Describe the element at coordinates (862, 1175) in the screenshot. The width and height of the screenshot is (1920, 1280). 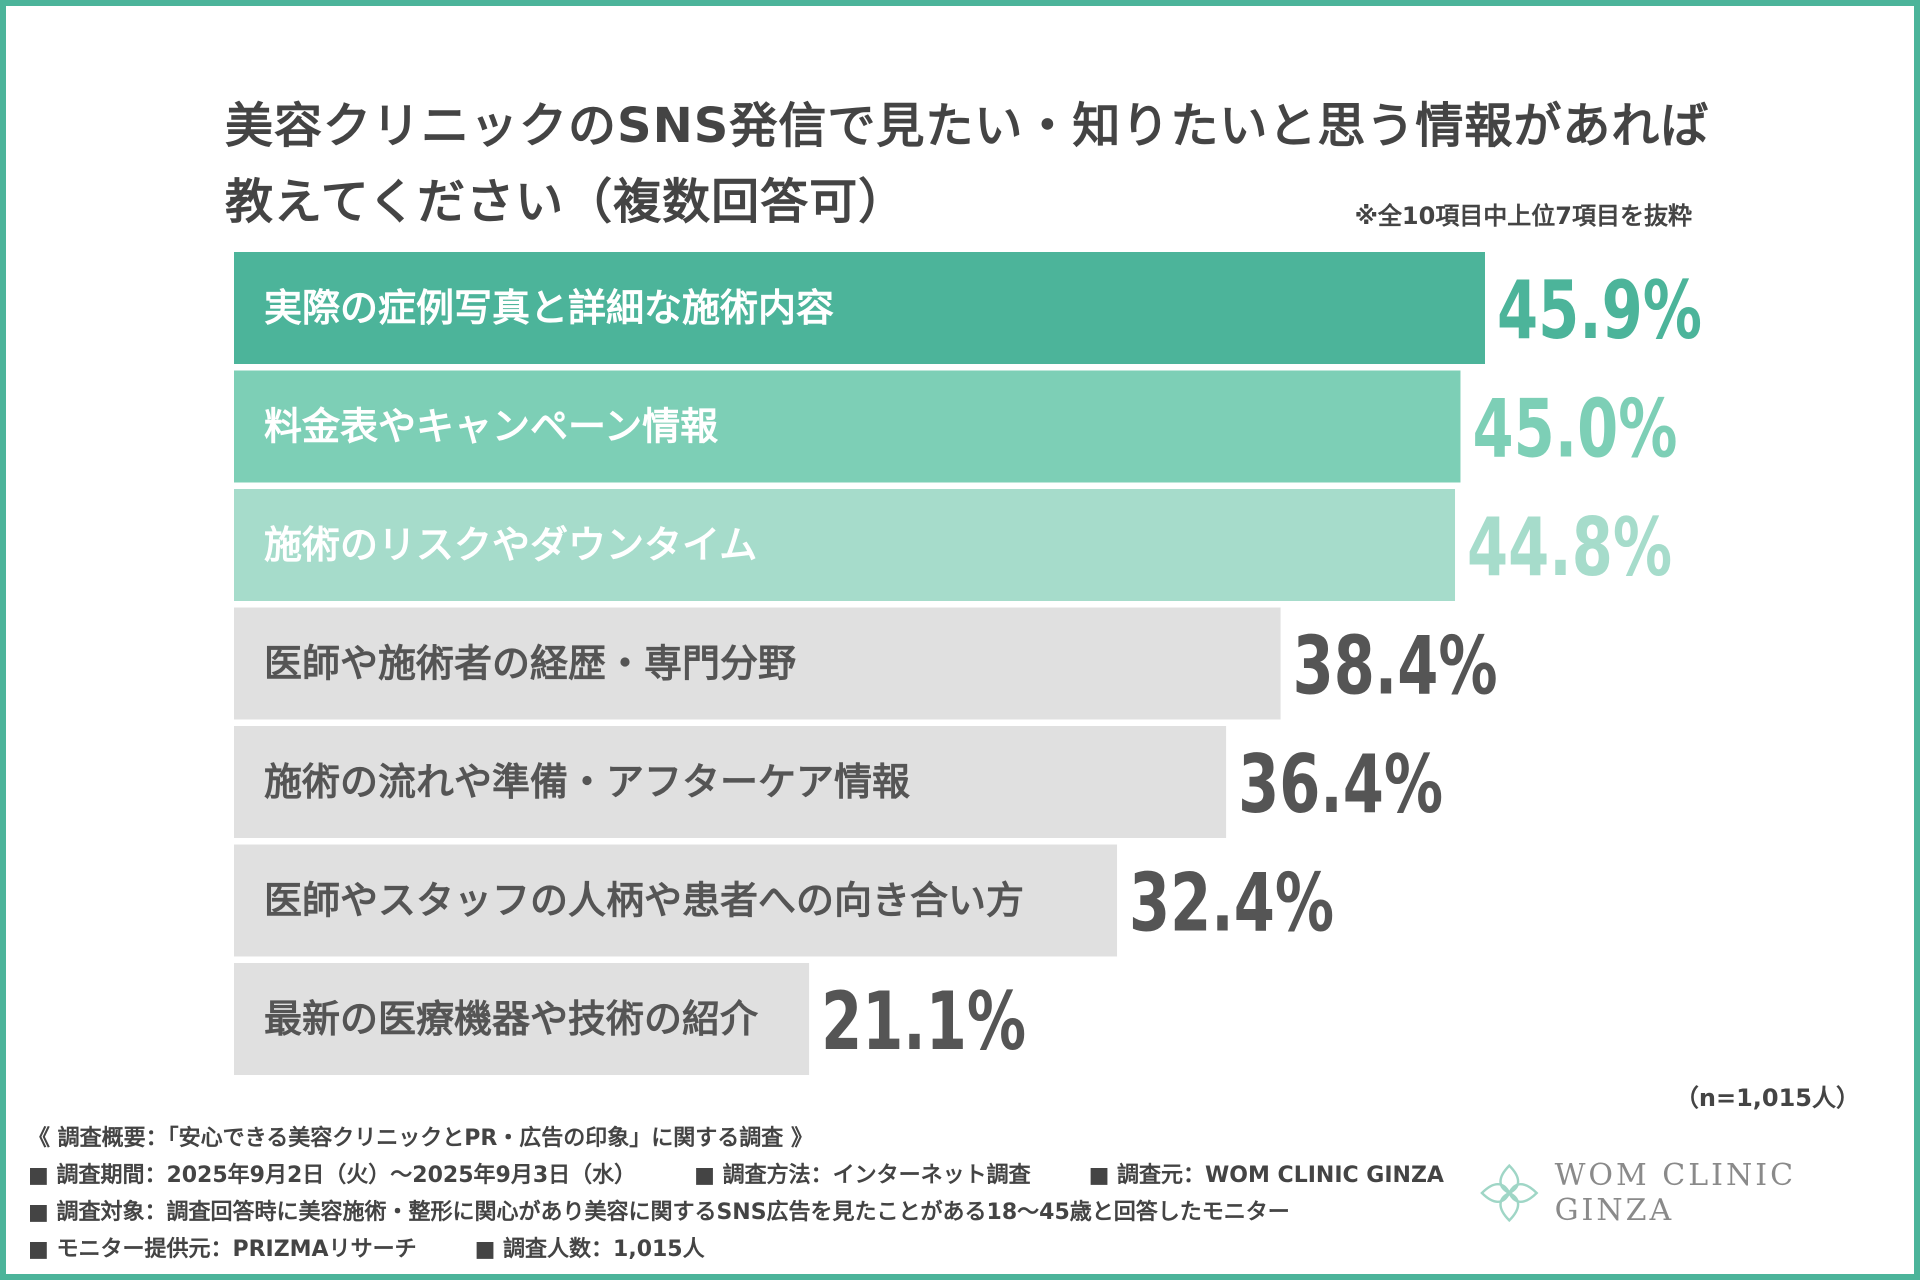
I see `survey-method: ■ 調査方法：インターネット調査` at that location.